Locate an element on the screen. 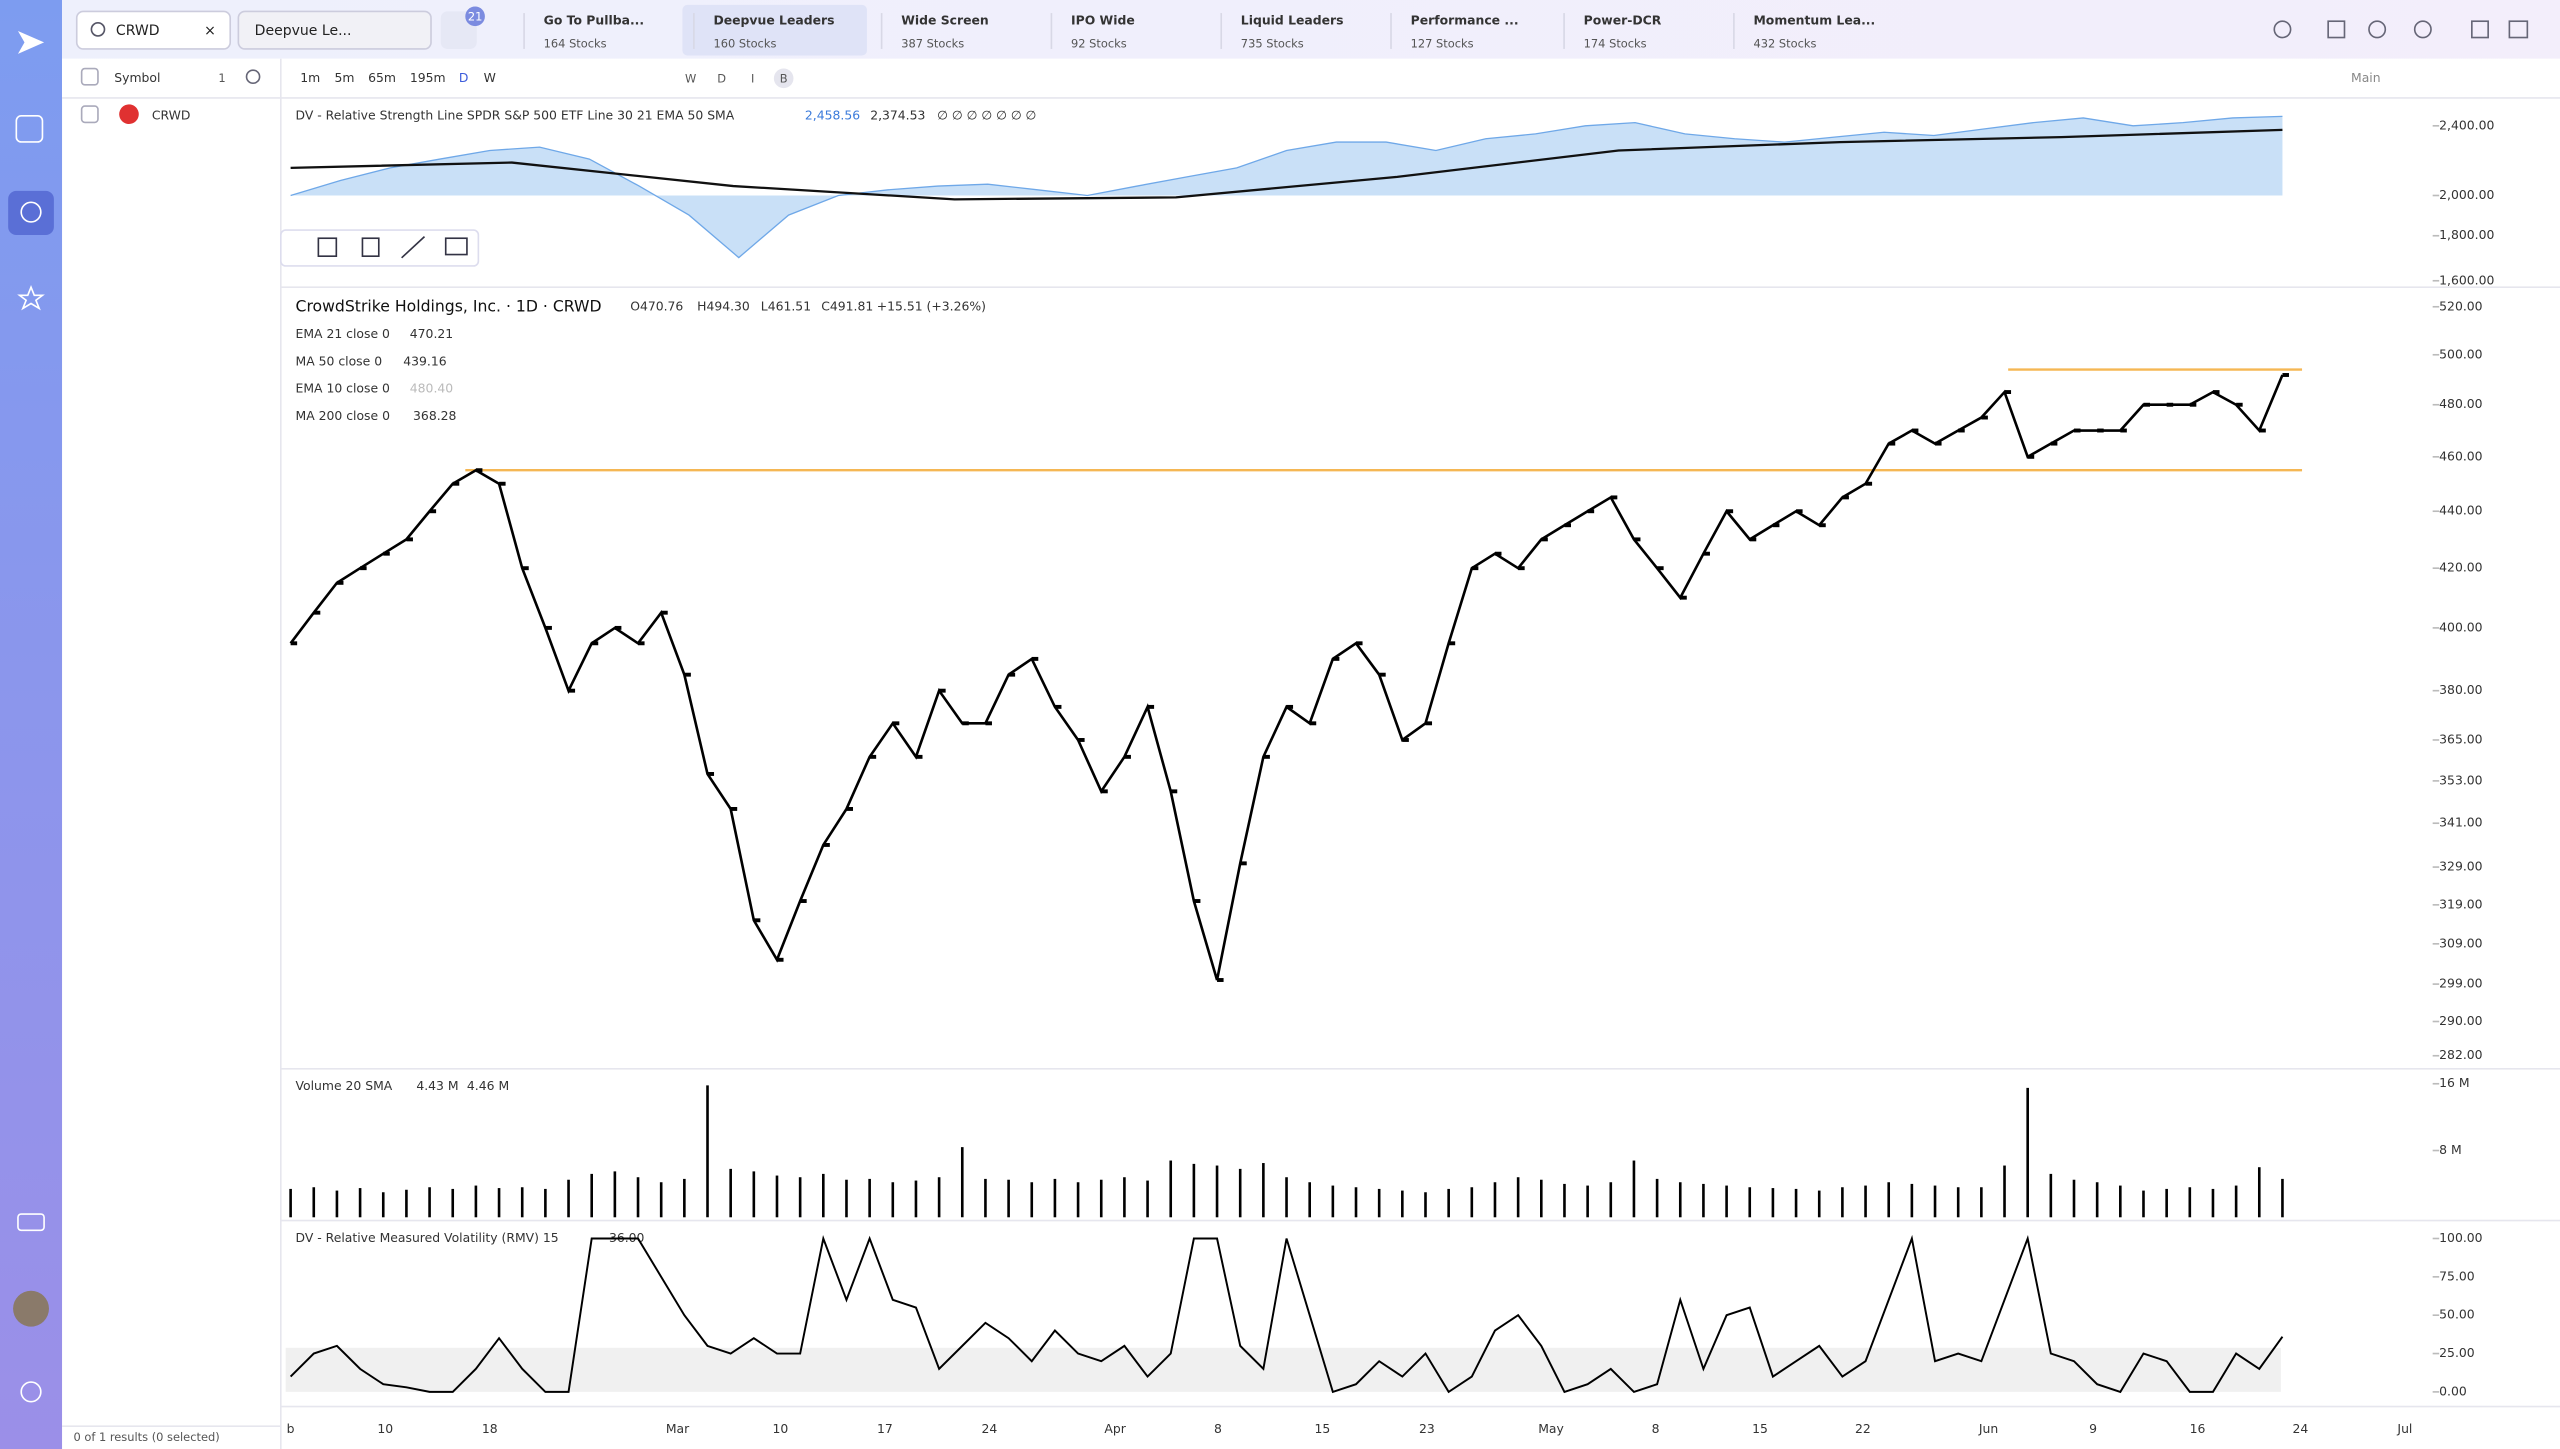 The height and width of the screenshot is (1449, 2560). clear: × is located at coordinates (210, 31).